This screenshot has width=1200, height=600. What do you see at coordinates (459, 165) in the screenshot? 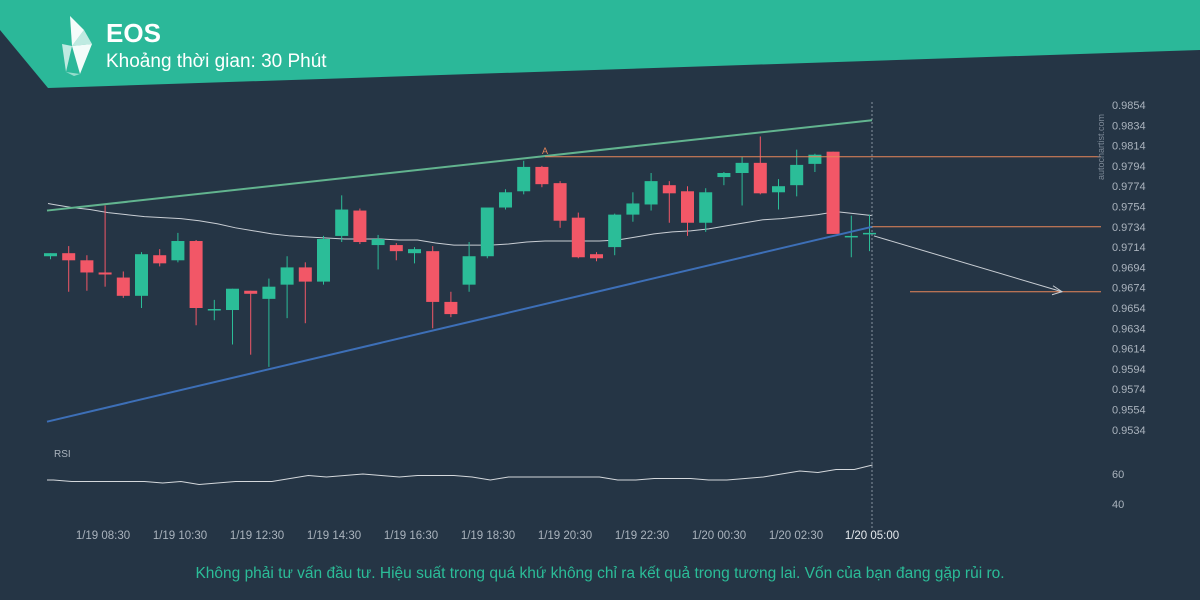
I see `resistance-trendline` at bounding box center [459, 165].